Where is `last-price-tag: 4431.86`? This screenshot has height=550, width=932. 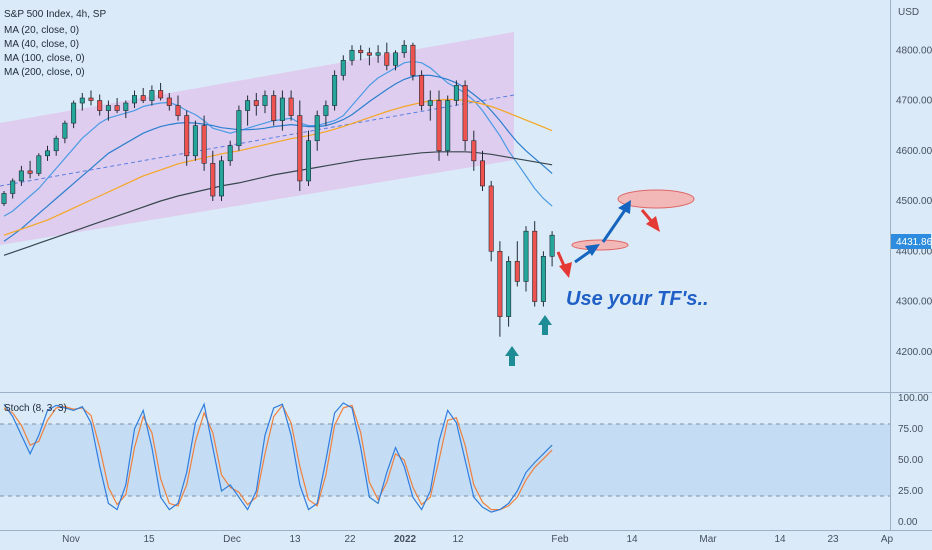 last-price-tag: 4431.86 is located at coordinates (911, 241).